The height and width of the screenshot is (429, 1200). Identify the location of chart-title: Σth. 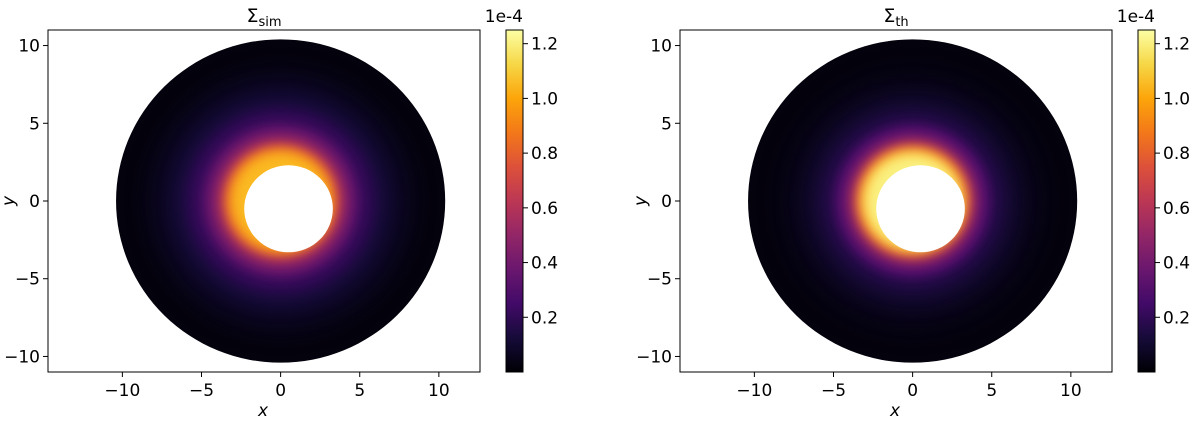
(895, 17).